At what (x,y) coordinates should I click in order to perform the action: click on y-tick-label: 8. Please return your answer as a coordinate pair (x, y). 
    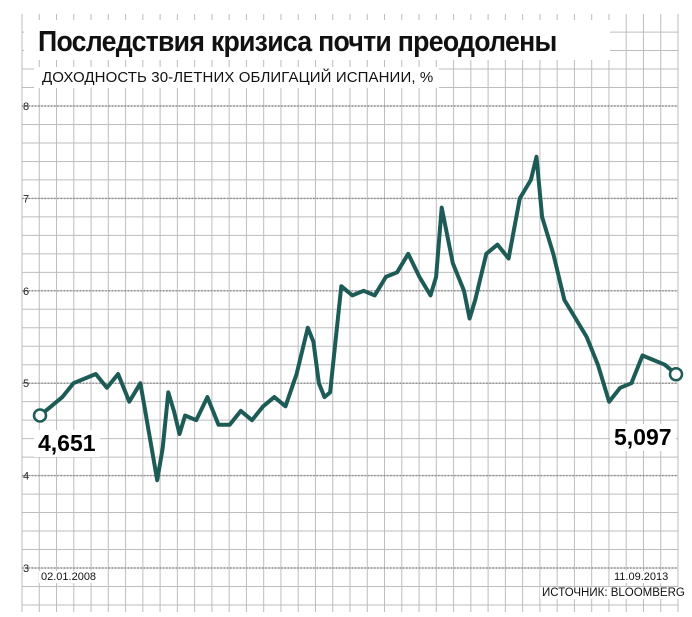
    Looking at the image, I should click on (26, 107).